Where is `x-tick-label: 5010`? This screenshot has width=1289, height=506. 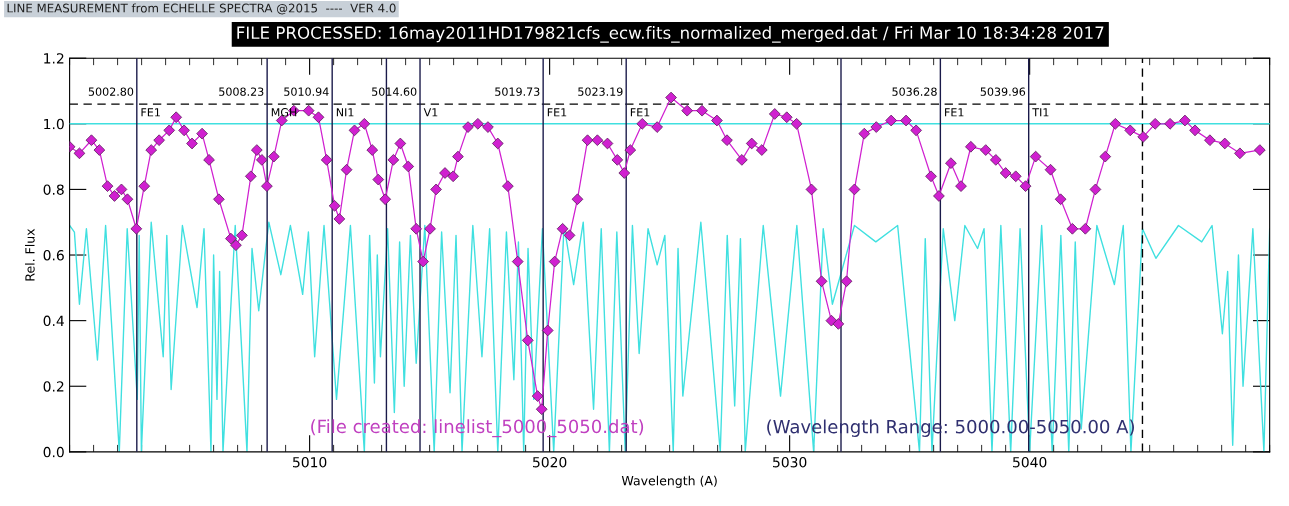
x-tick-label: 5010 is located at coordinates (310, 462).